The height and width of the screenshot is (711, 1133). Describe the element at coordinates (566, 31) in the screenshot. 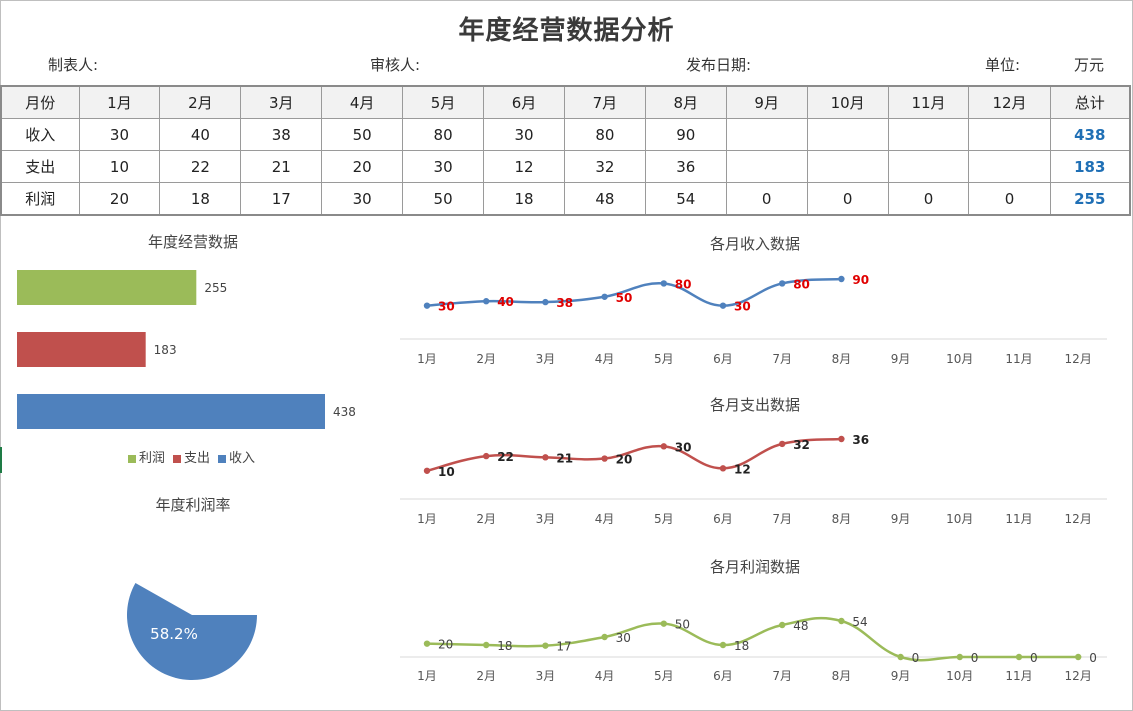

I see `page-title: 年度经营数据分析` at that location.